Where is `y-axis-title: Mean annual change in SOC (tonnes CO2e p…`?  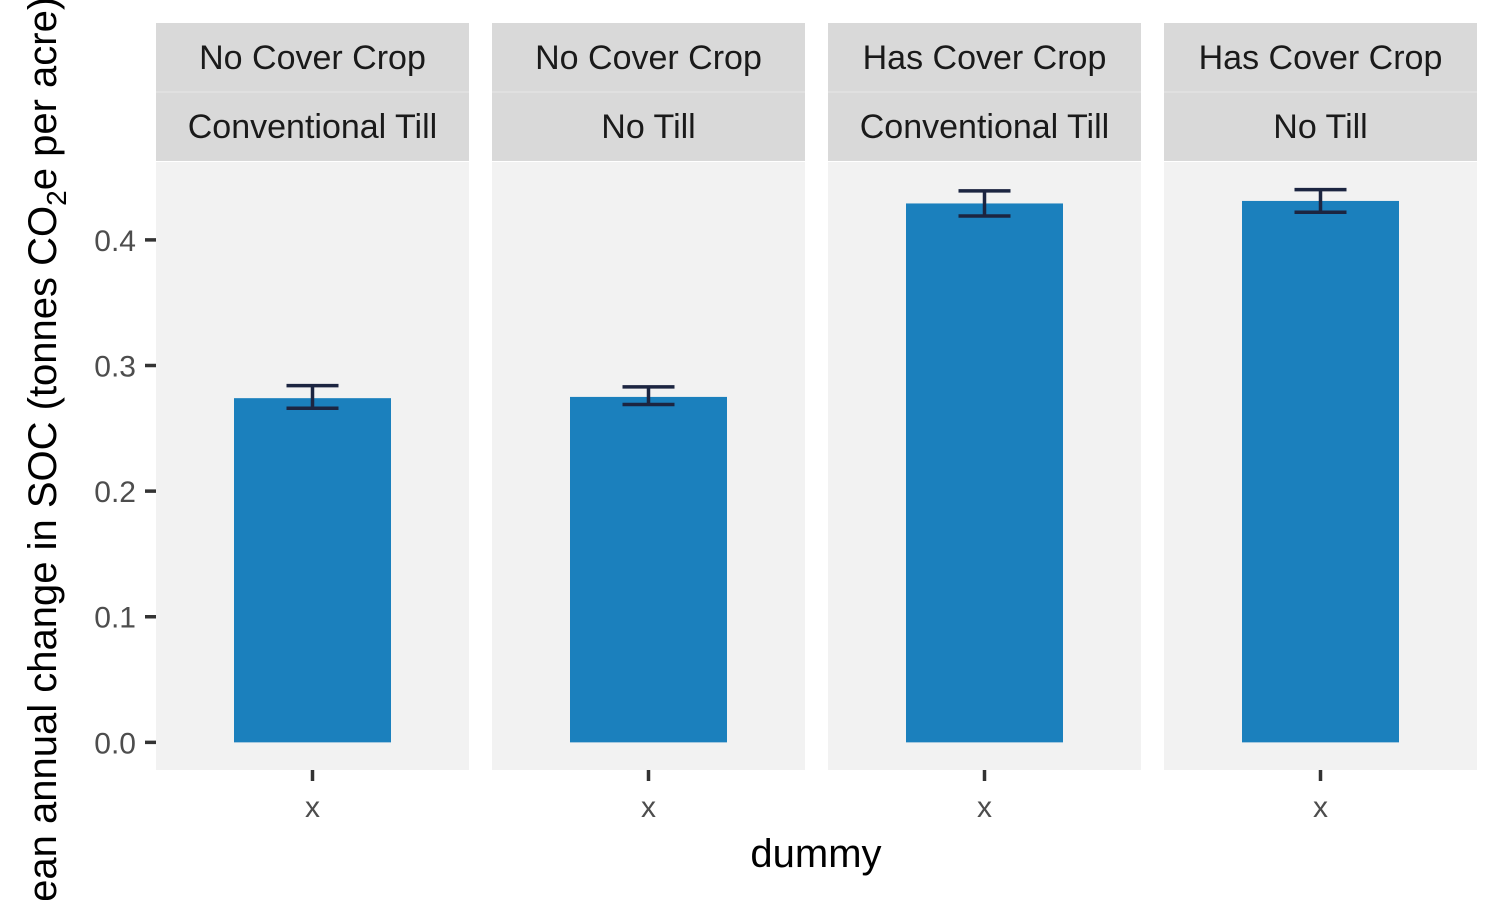
y-axis-title: Mean annual change in SOC (tonnes CO2e p… is located at coordinates (46, 450).